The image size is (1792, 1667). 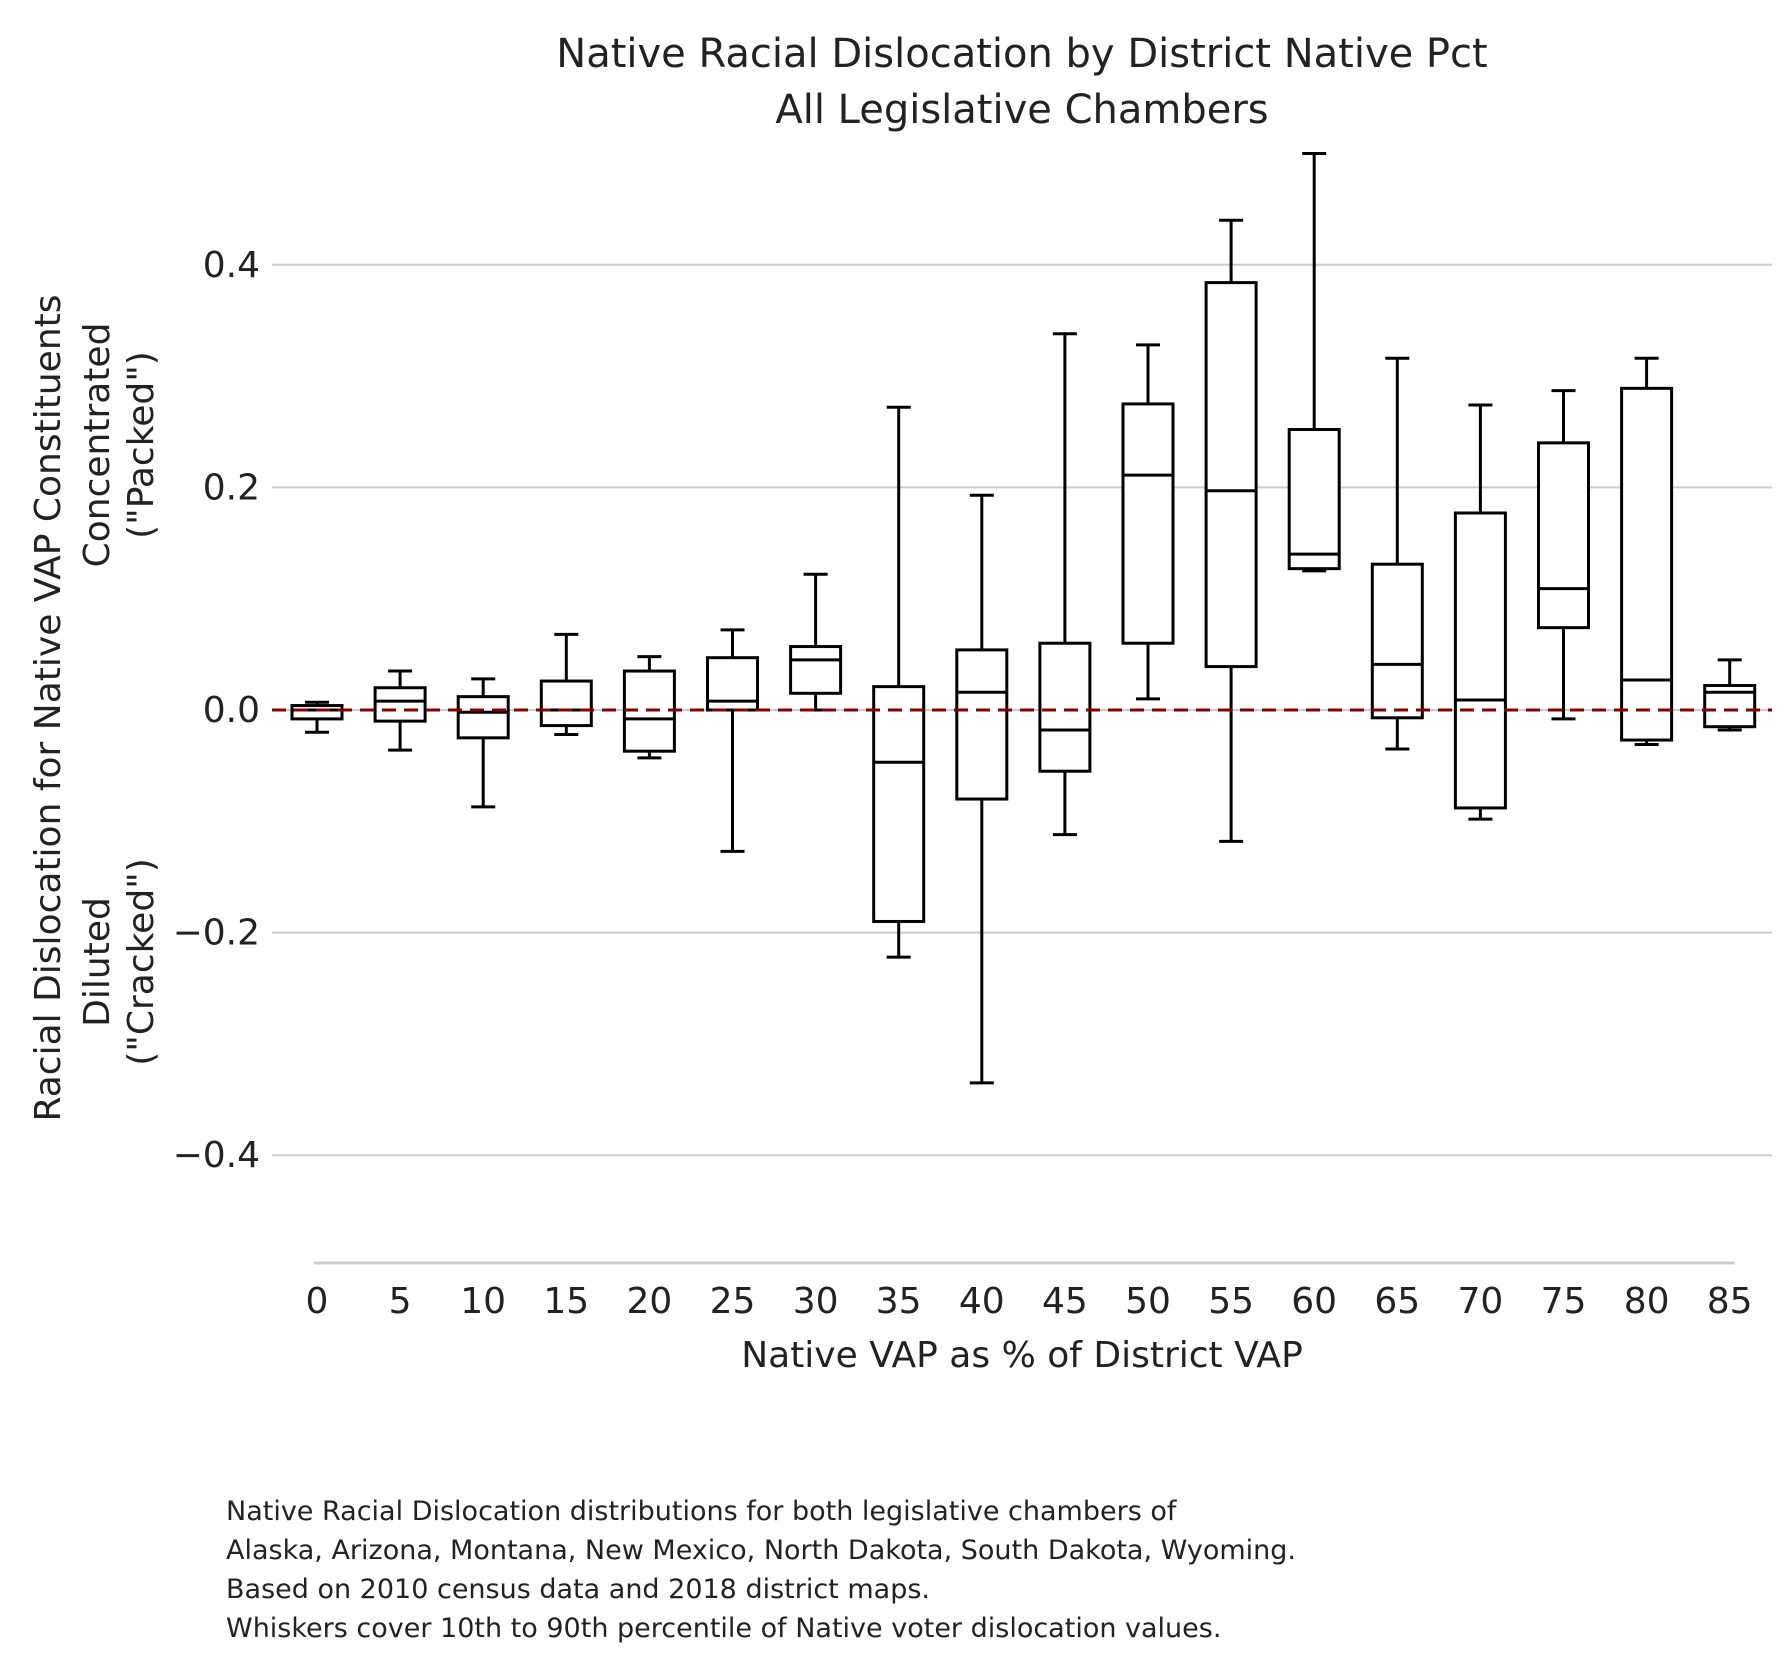 What do you see at coordinates (982, 1301) in the screenshot?
I see `x-tick-label: 40` at bounding box center [982, 1301].